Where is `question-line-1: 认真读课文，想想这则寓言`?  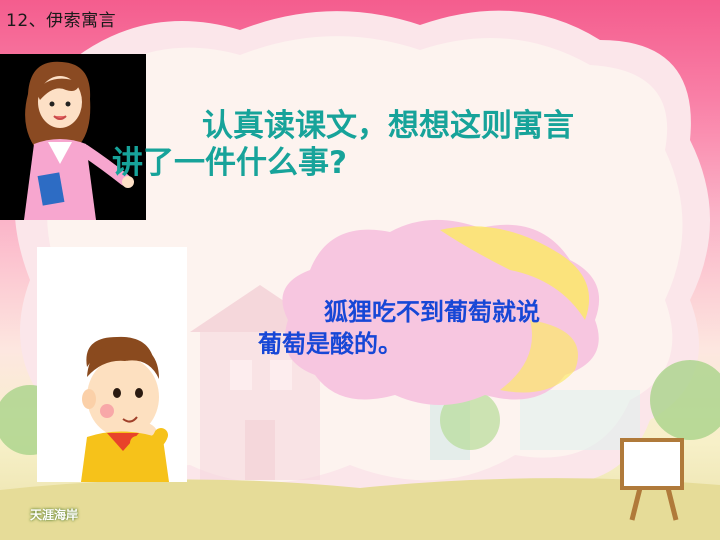
question-line-1: 认真读课文，想想这则寓言 is located at coordinates (388, 126).